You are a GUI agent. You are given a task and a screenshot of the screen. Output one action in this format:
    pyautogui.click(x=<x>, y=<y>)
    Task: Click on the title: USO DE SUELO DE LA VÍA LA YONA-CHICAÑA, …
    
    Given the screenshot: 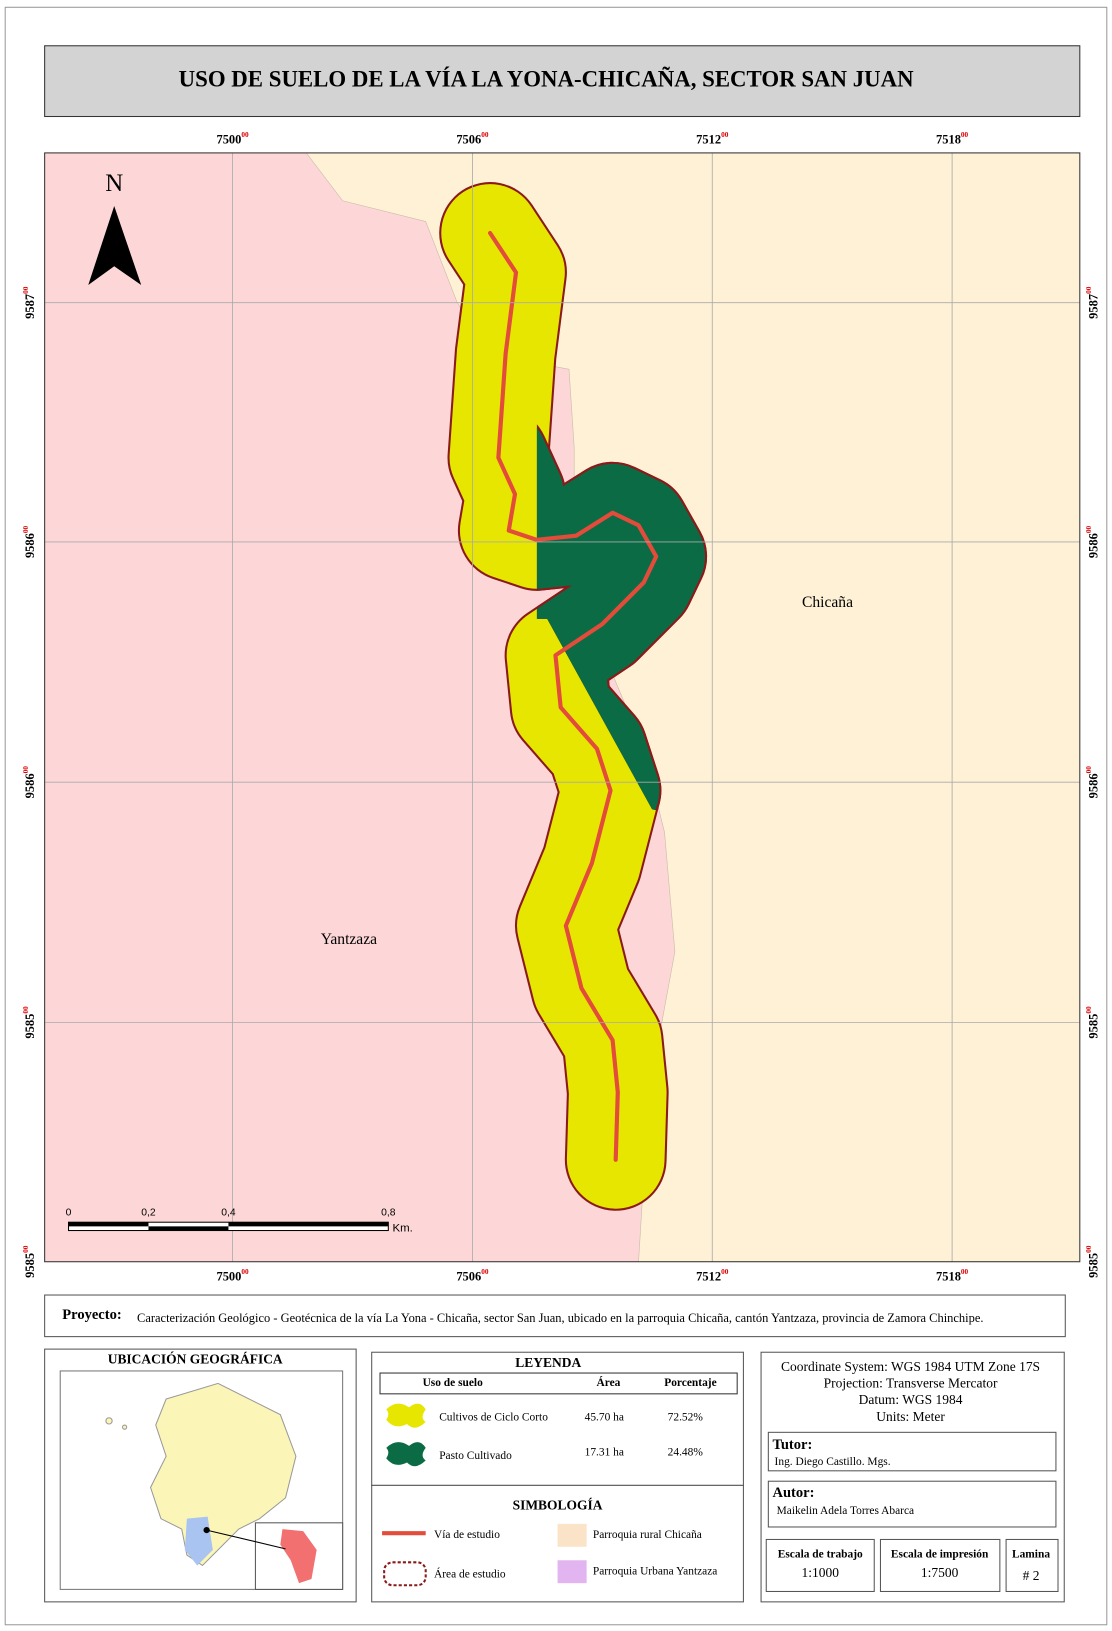 What is the action you would take?
    pyautogui.click(x=546, y=78)
    